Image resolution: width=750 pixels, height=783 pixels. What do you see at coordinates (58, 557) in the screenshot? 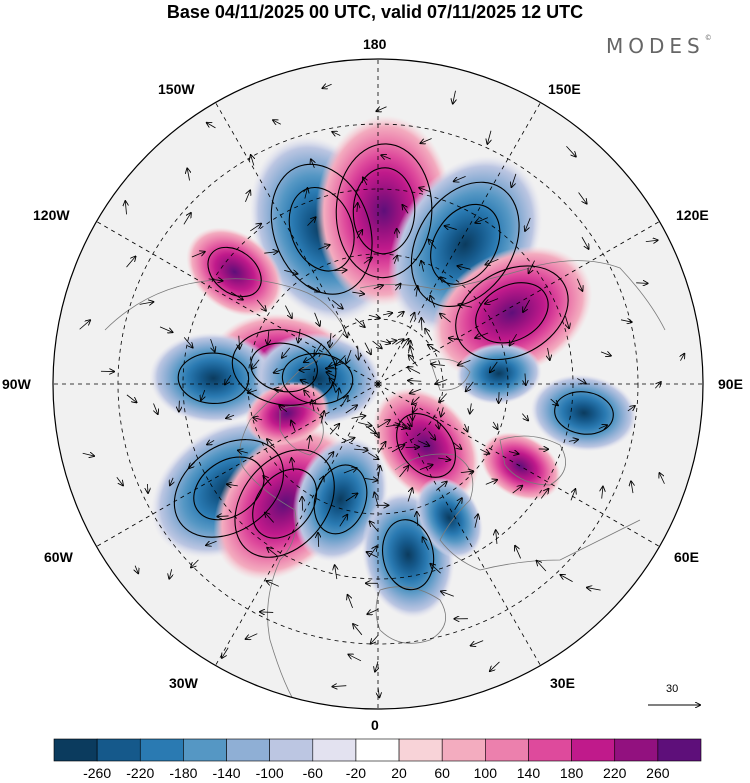
I see `lon-label-60w: 60W` at bounding box center [58, 557].